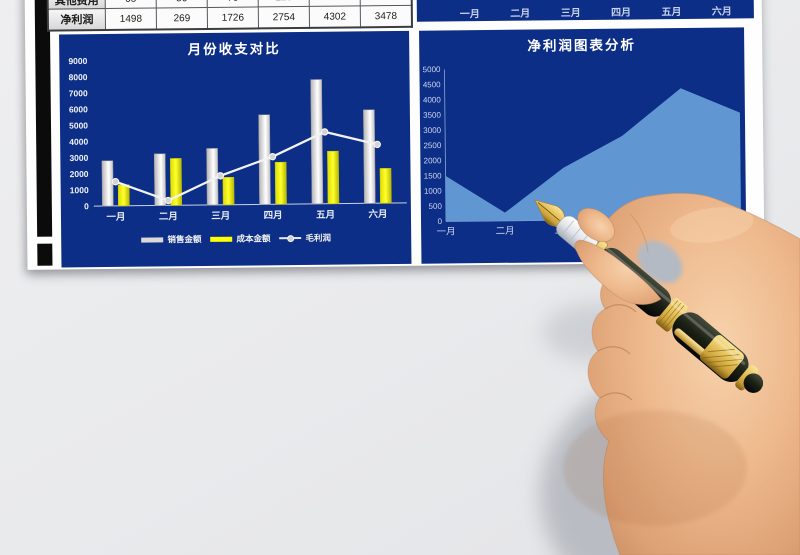 The width and height of the screenshot is (800, 555). What do you see at coordinates (335, 16) in the screenshot?
I see `table-cell: 4302` at bounding box center [335, 16].